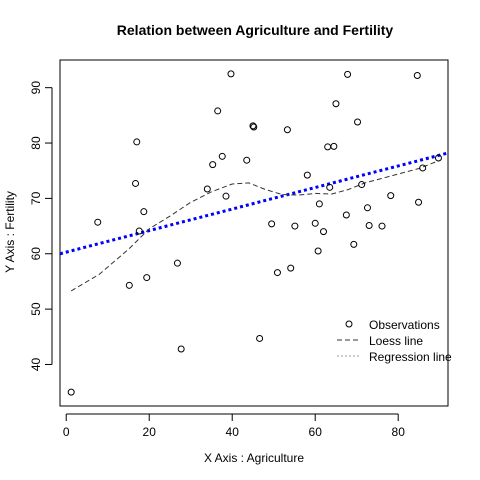 This screenshot has width=480, height=480. I want to click on legend-label: Loess line, so click(396, 341).